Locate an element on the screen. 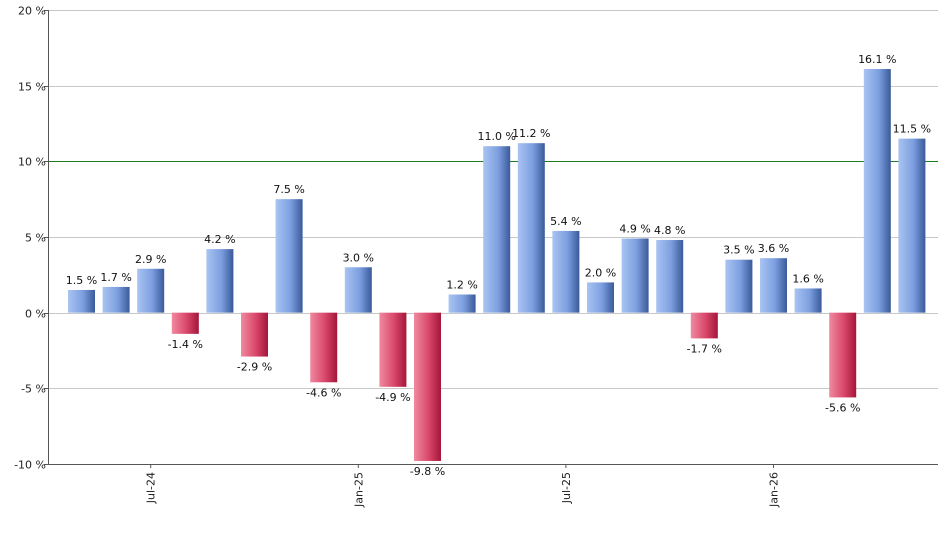 This screenshot has height=550, width=940. data-label: 2.0 % is located at coordinates (600, 272).